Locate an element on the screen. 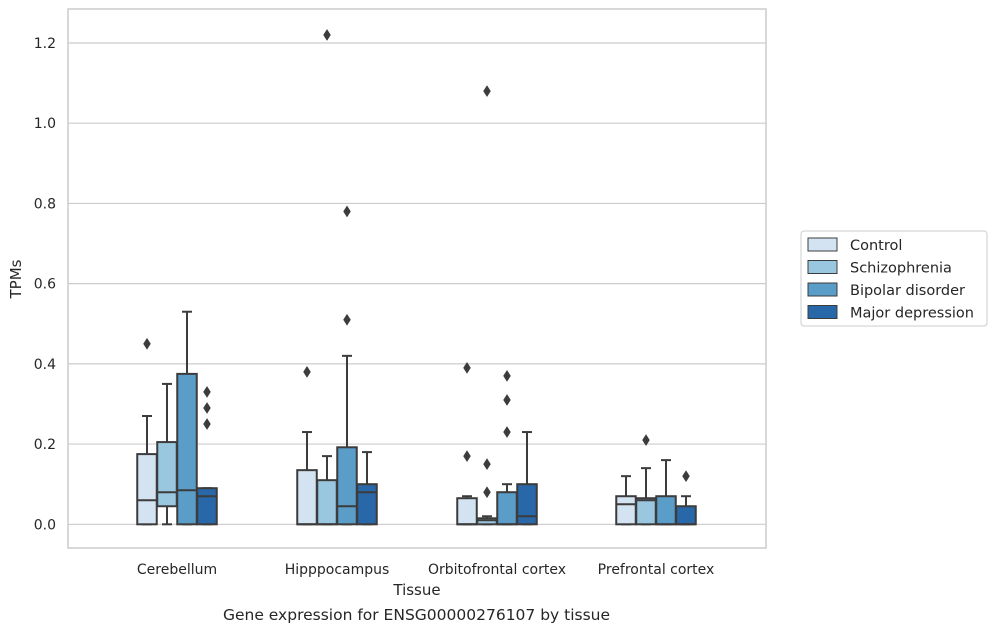 The image size is (997, 634). y-tick-label: 0.0 is located at coordinates (45, 525).